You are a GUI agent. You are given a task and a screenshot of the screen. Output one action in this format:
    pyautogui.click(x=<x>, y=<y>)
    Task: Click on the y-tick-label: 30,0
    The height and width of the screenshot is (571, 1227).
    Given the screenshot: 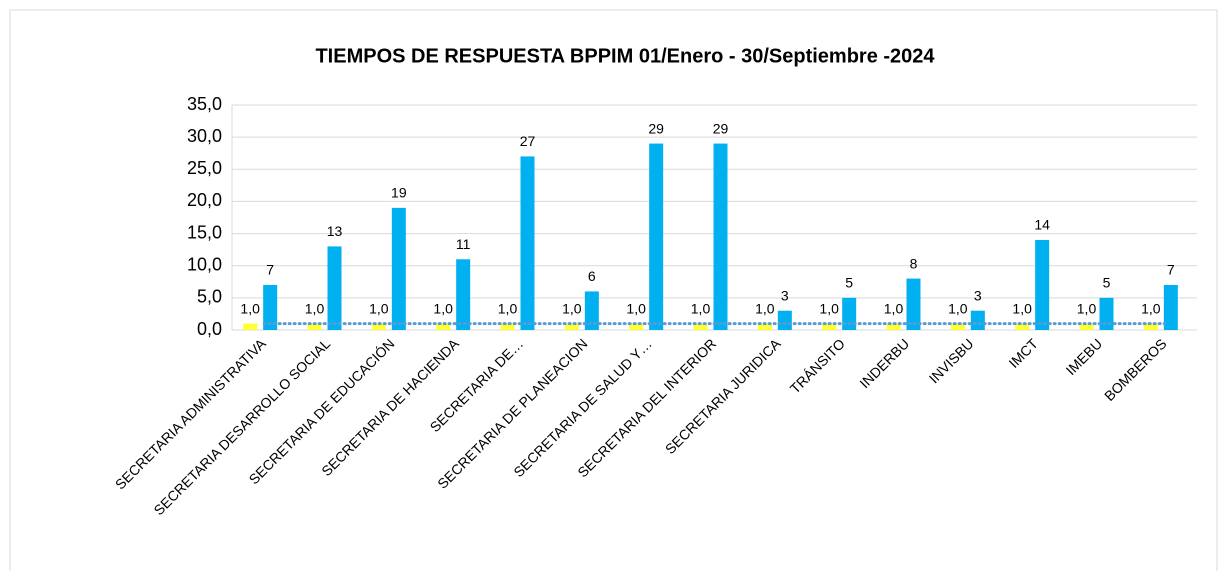 What is the action you would take?
    pyautogui.click(x=204, y=136)
    